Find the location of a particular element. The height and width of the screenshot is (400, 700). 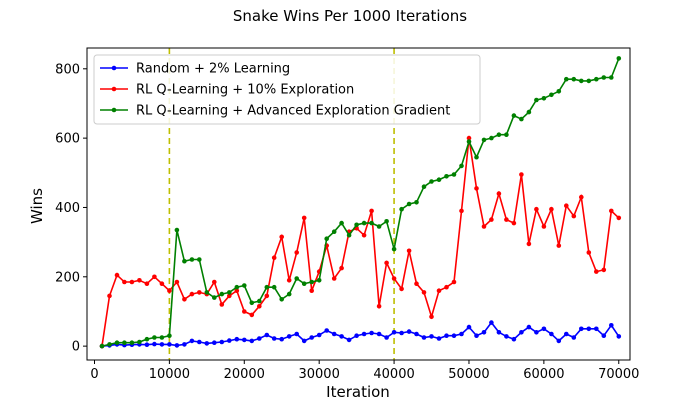

x-axis-title: Iteration is located at coordinates (358, 391).